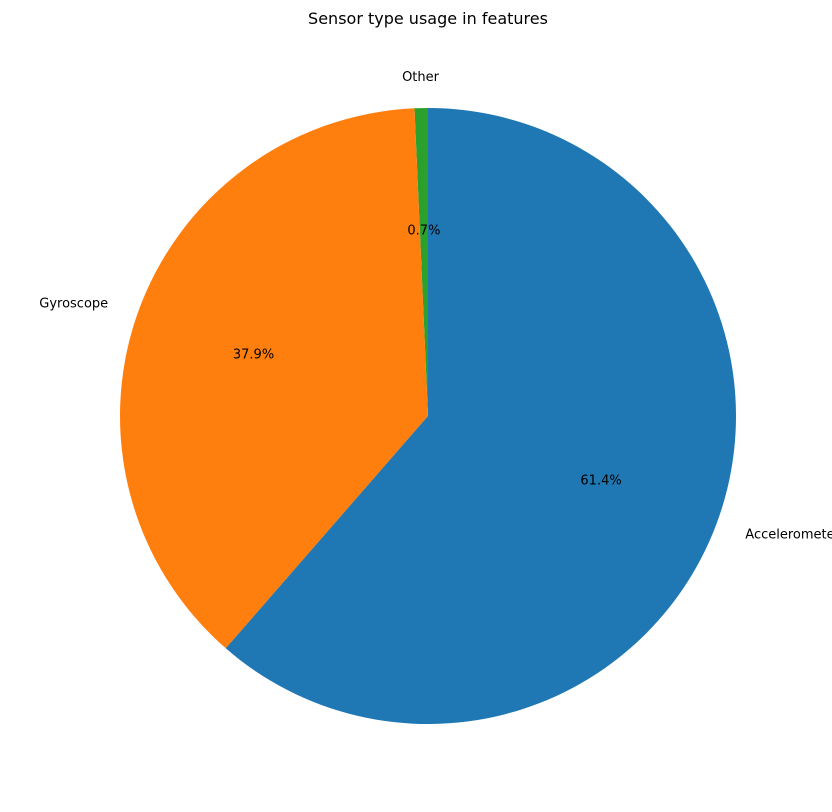  What do you see at coordinates (428, 18) in the screenshot?
I see `chart-title: Sensor type usage in features` at bounding box center [428, 18].